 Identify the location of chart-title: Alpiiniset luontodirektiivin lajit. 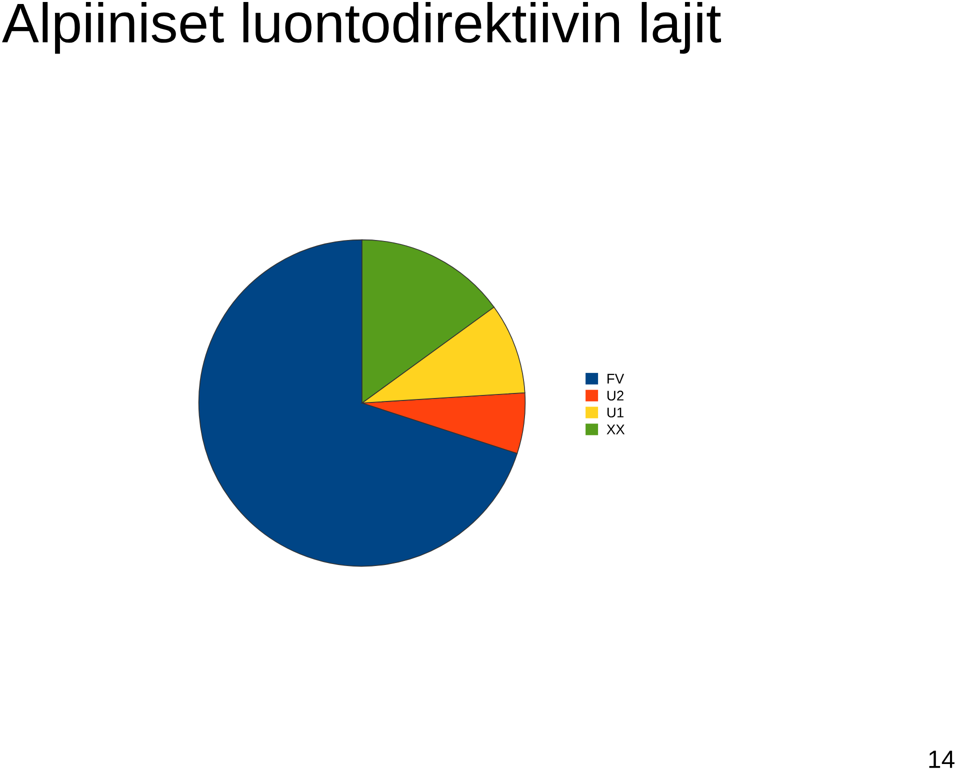
(361, 28).